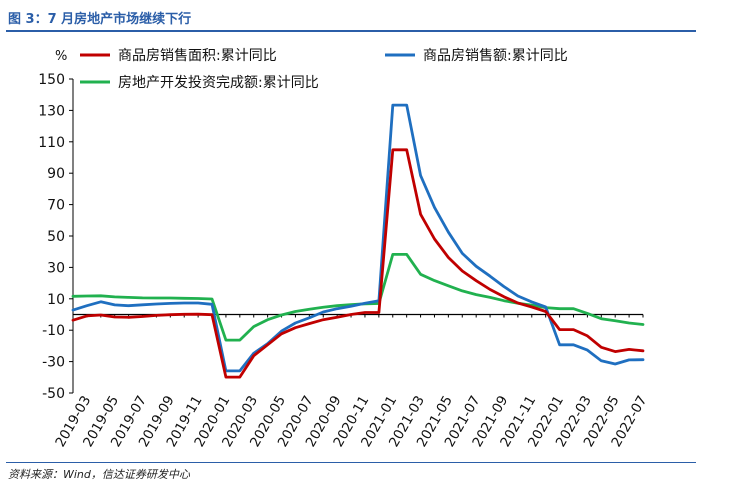 The width and height of the screenshot is (735, 482). What do you see at coordinates (53, 331) in the screenshot?
I see `y-tick-label: -10` at bounding box center [53, 331].